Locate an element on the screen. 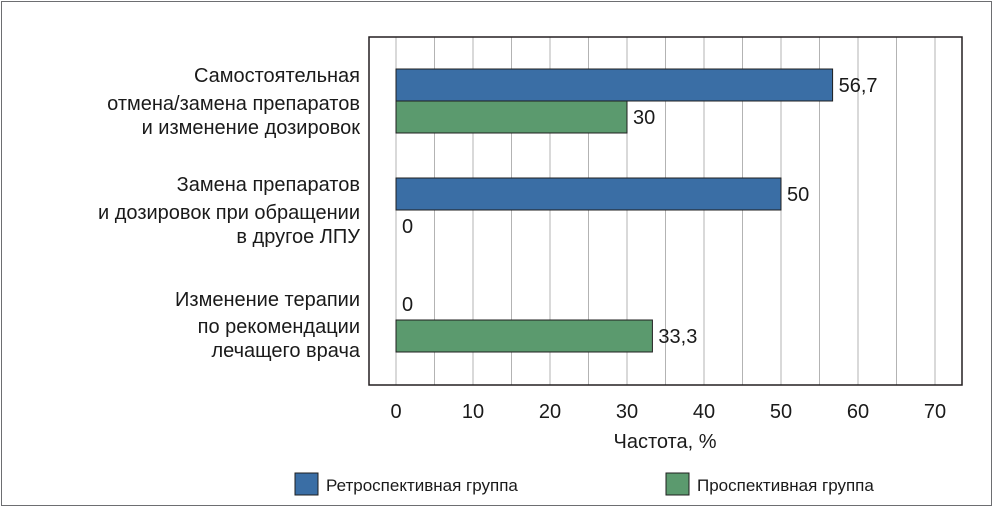  x-tick-label: 70 is located at coordinates (935, 412).